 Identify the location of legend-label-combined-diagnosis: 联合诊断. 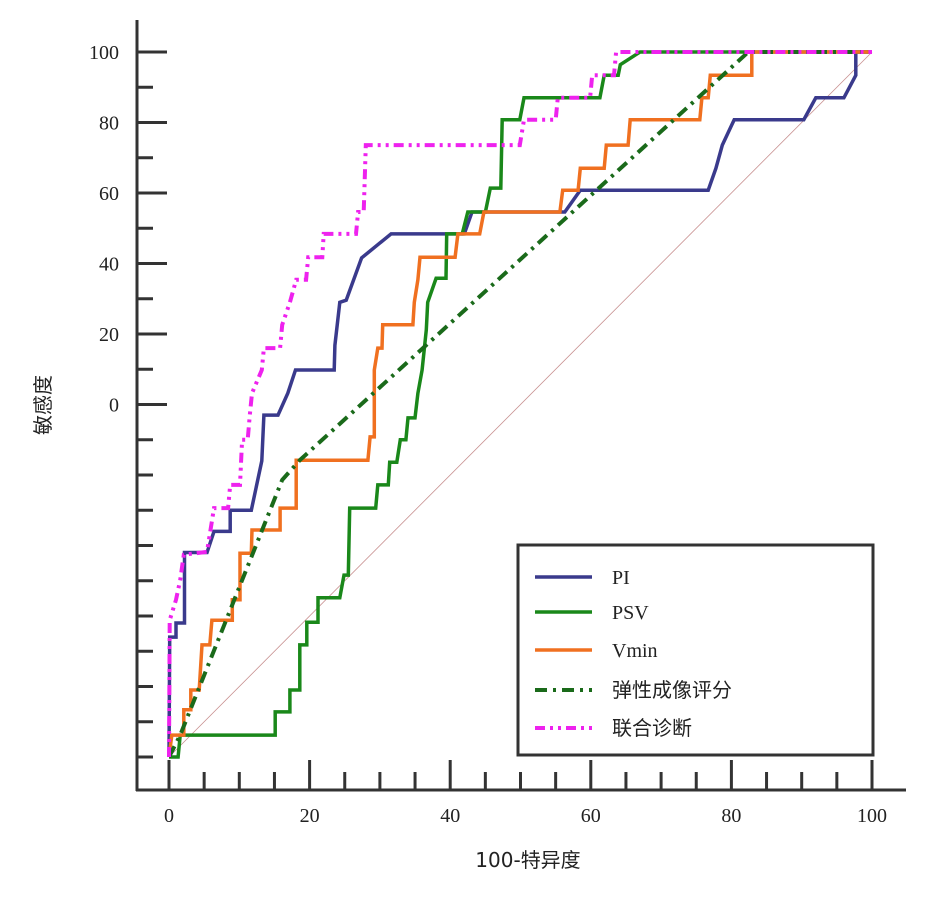
(652, 728).